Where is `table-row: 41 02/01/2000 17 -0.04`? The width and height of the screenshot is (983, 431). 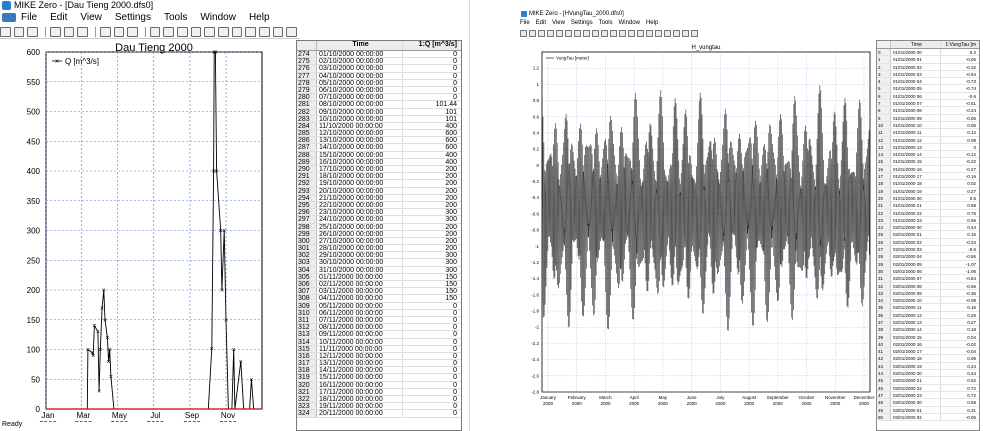 table-row: 41 02/01/2000 17 -0.04 is located at coordinates (928, 352).